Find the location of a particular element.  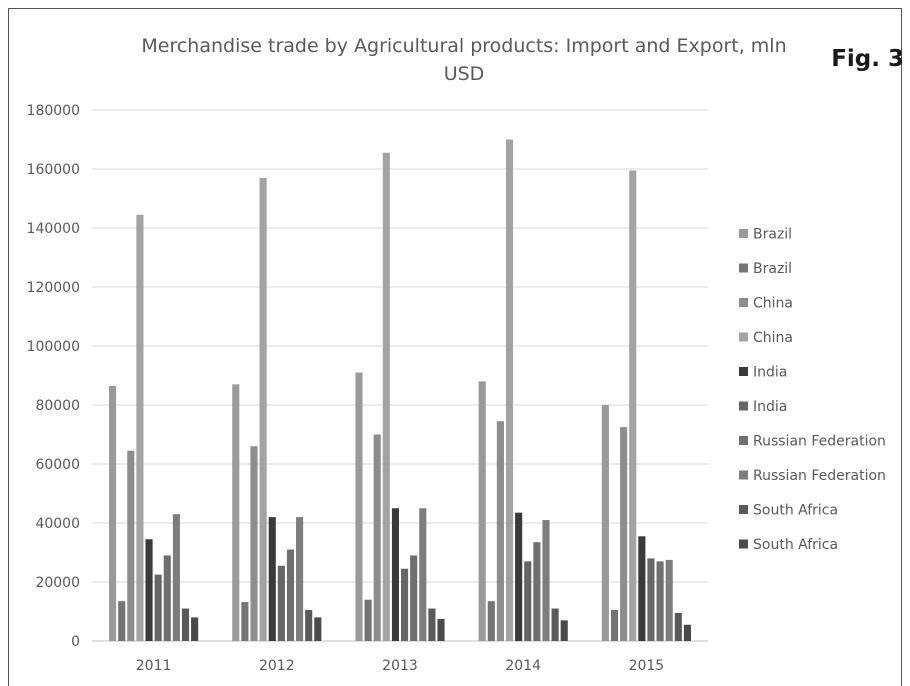

x-axis: 2011 2012 2013 2014 2015 is located at coordinates (400, 666).